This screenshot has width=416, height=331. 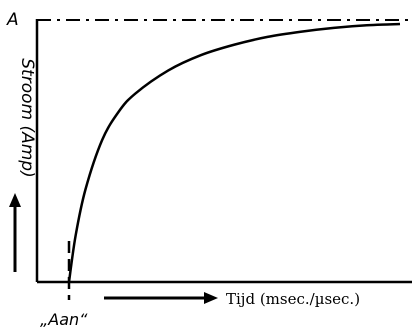 What do you see at coordinates (211, 298) in the screenshot?
I see `x-direction-arrow-head` at bounding box center [211, 298].